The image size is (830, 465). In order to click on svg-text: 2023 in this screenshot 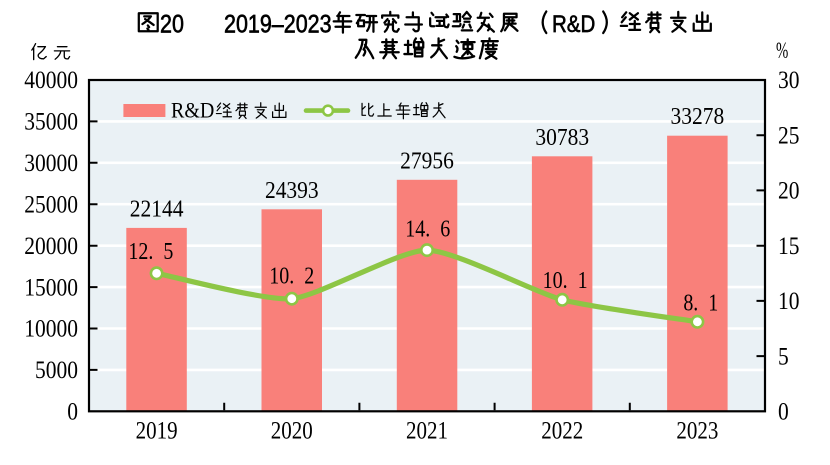, I will do `click(697, 431)`.